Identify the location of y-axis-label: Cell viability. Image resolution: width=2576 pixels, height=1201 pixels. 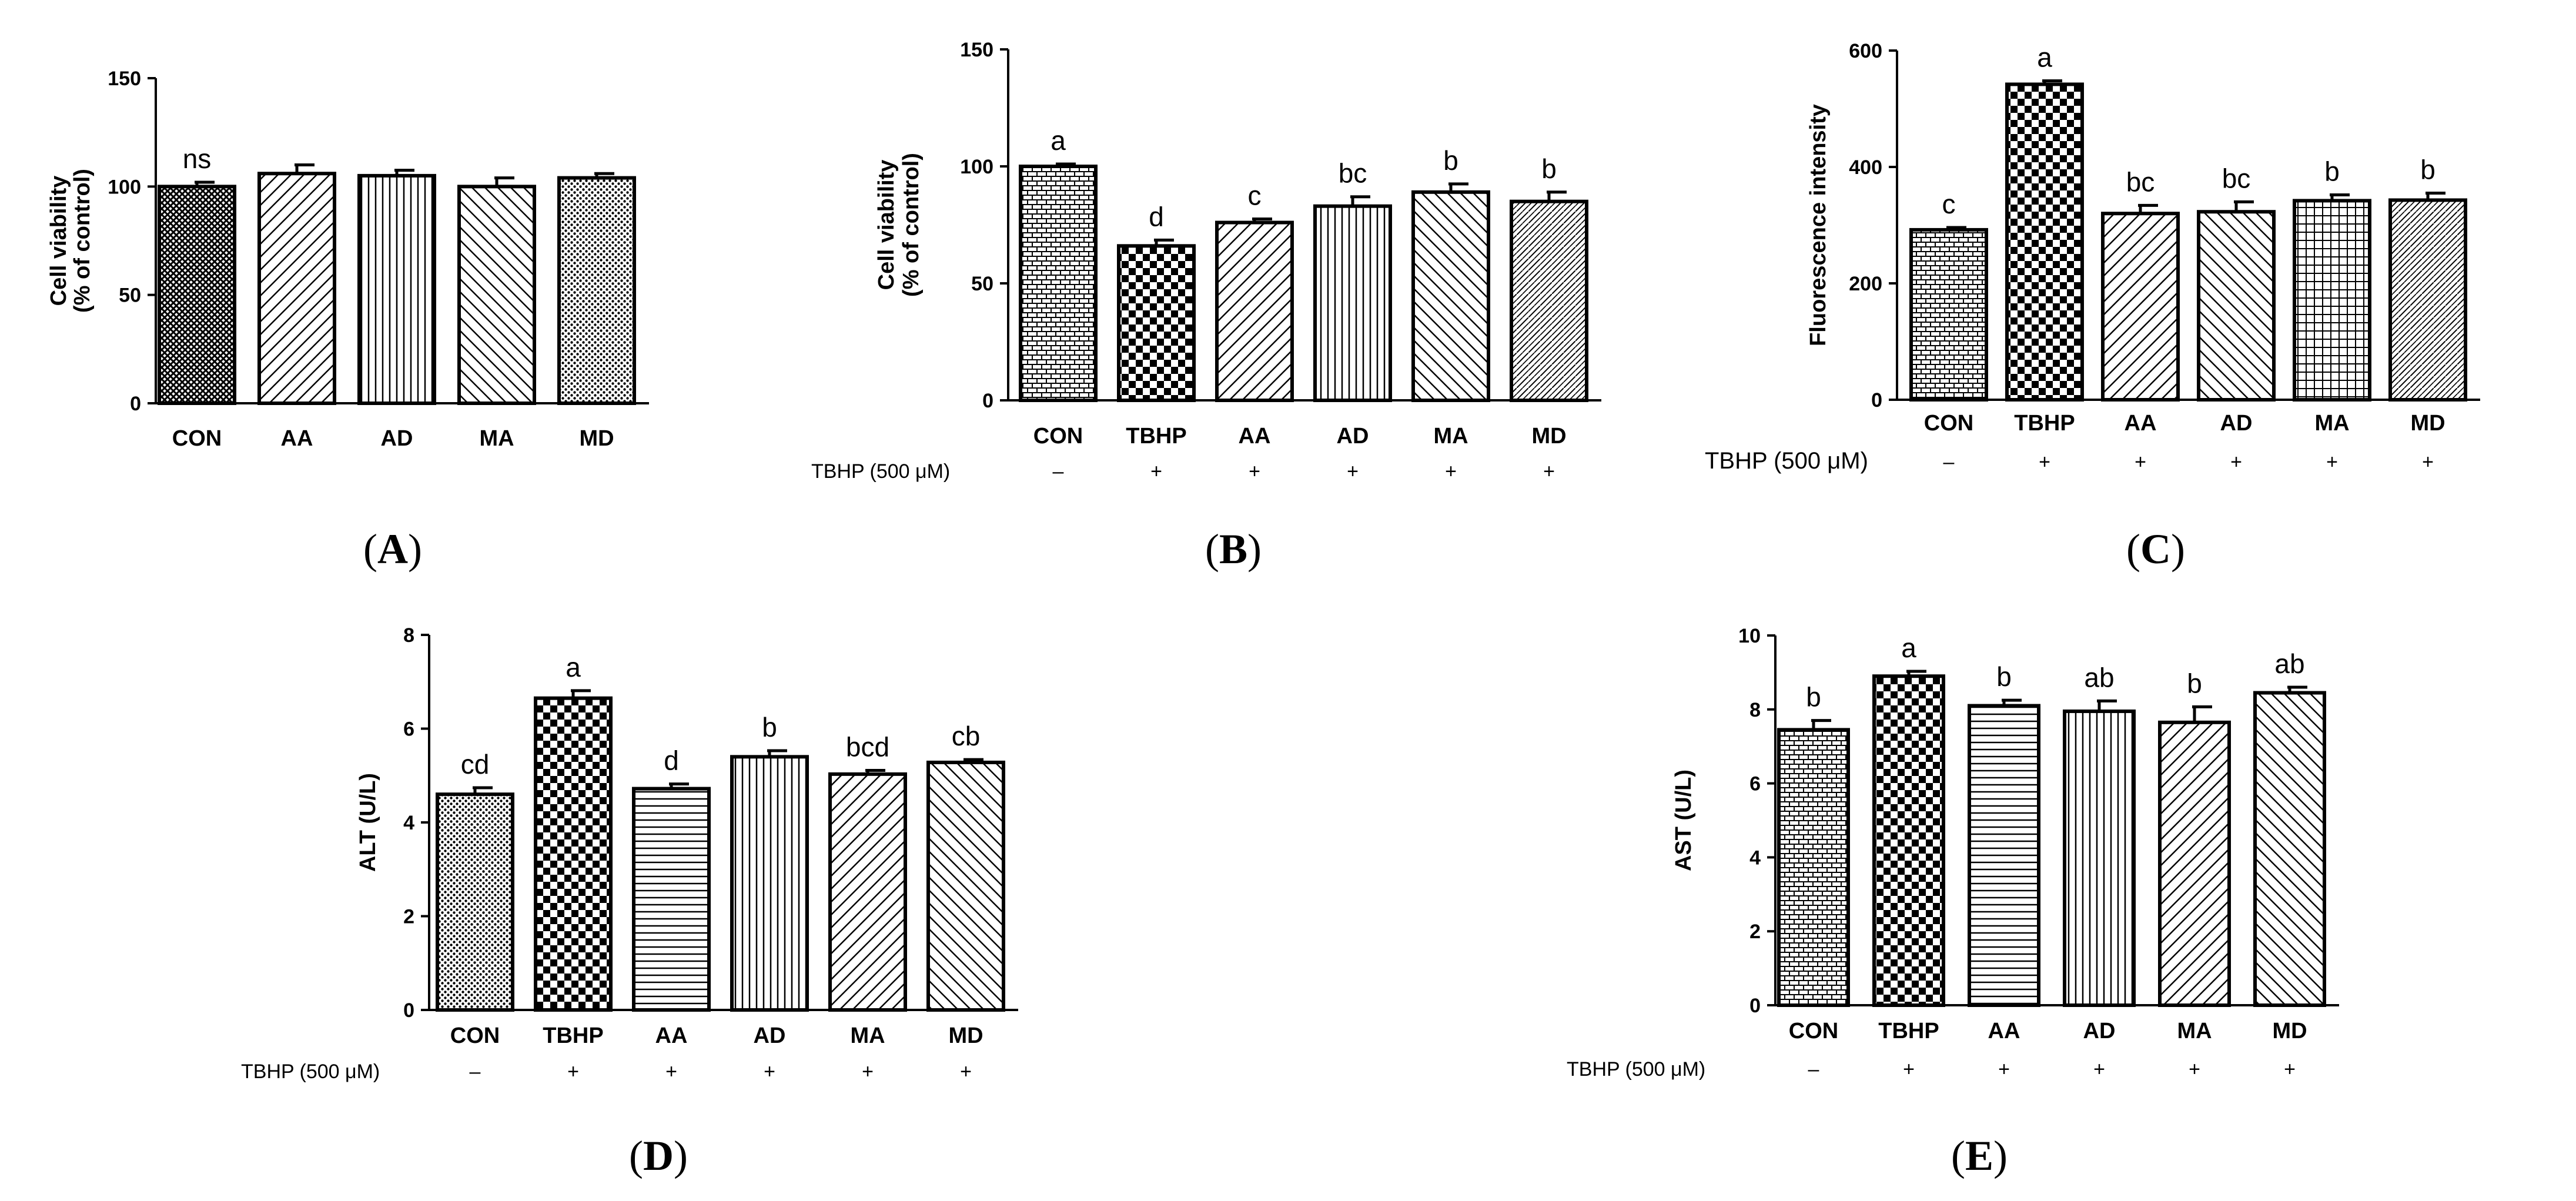
(886, 225).